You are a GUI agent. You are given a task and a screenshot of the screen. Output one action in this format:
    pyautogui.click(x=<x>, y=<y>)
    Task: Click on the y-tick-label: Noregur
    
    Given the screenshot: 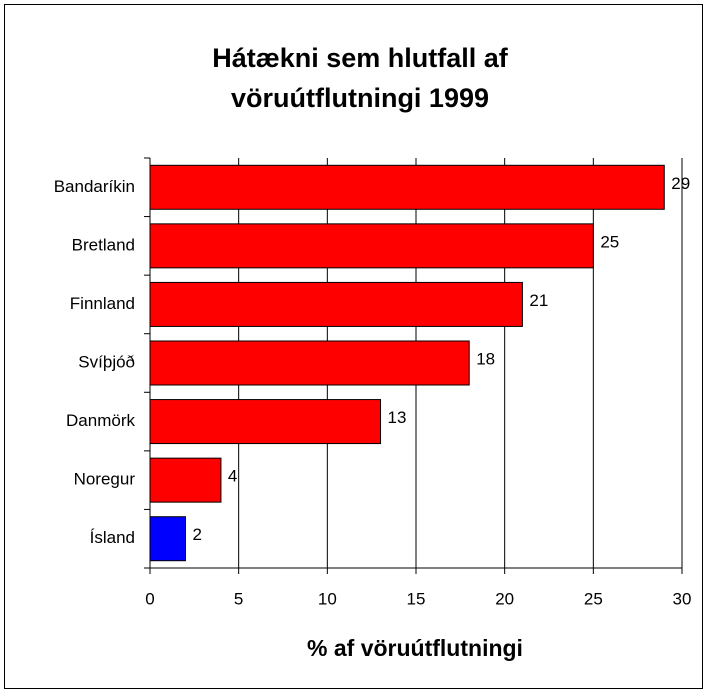 What is the action you would take?
    pyautogui.click(x=105, y=479)
    